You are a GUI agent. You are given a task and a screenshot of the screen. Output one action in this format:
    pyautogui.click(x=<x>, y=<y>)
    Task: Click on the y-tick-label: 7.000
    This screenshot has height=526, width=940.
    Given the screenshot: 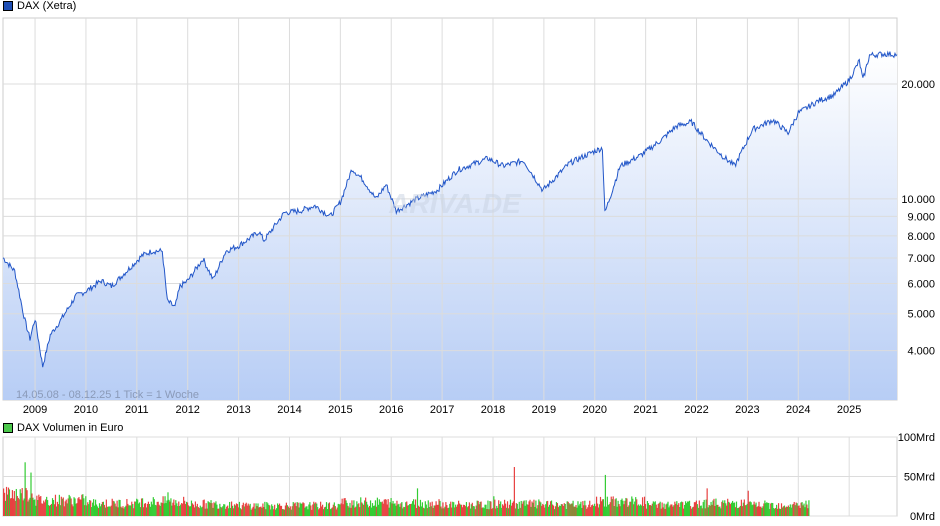 What is the action you would take?
    pyautogui.click(x=921, y=259)
    